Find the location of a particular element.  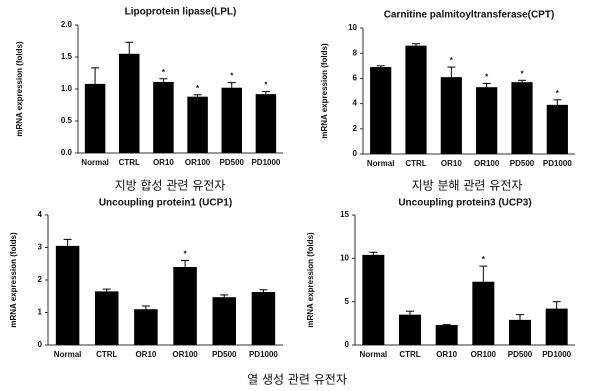

y-tick-label: 5 is located at coordinates (347, 301).